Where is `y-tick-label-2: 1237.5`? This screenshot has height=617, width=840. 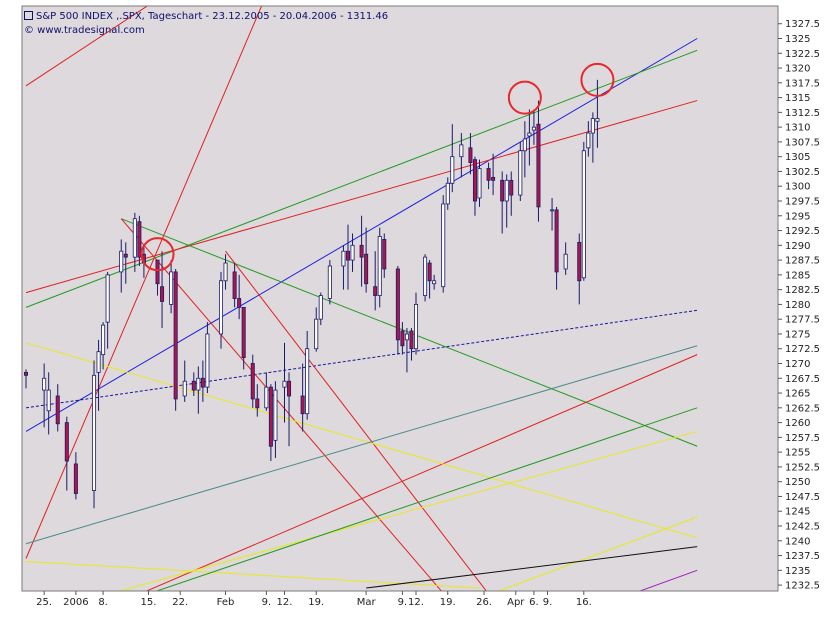 y-tick-label-2: 1237.5 is located at coordinates (802, 556).